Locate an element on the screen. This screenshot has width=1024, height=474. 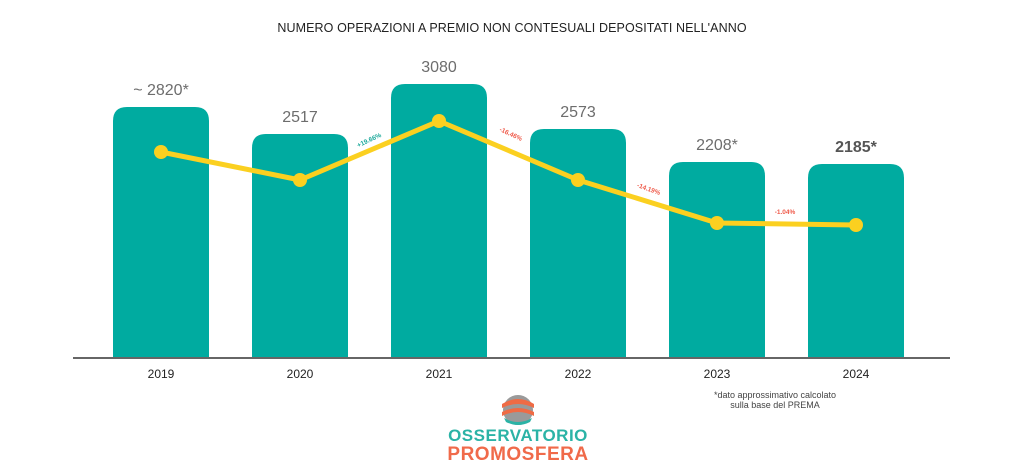
x-tick-label: 2024 is located at coordinates (856, 374).